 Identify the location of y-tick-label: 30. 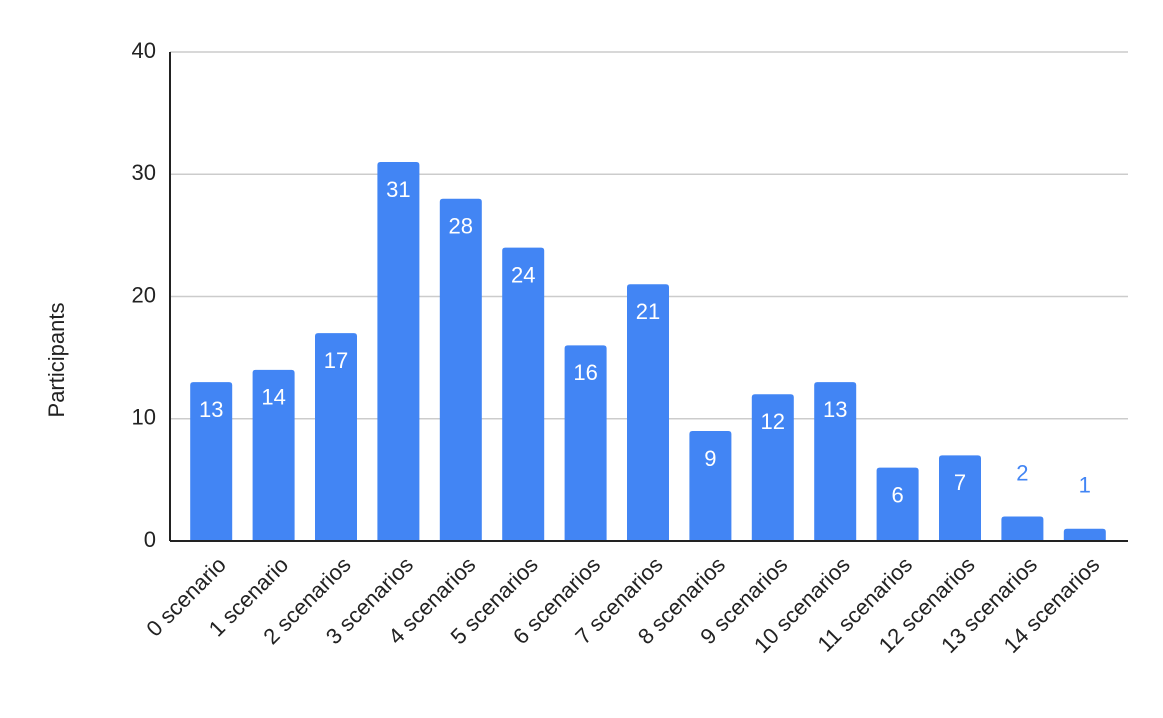
(144, 172).